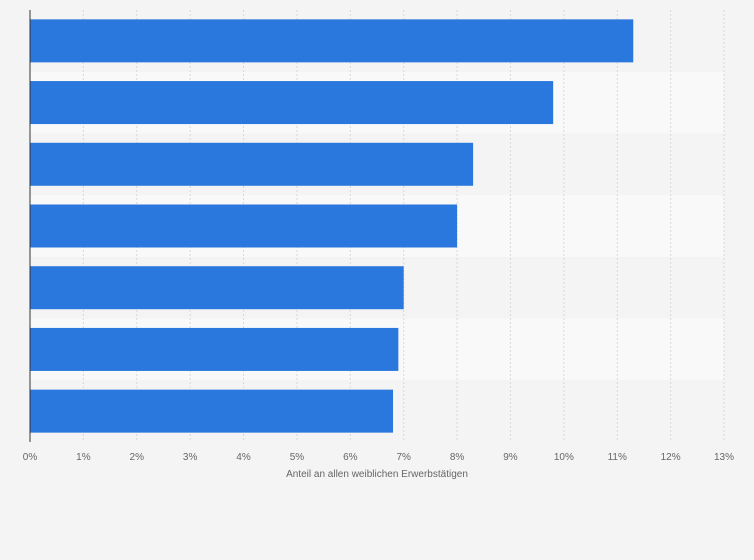 The height and width of the screenshot is (560, 754). Describe the element at coordinates (30, 457) in the screenshot. I see `x-tick-label: 0%` at that location.